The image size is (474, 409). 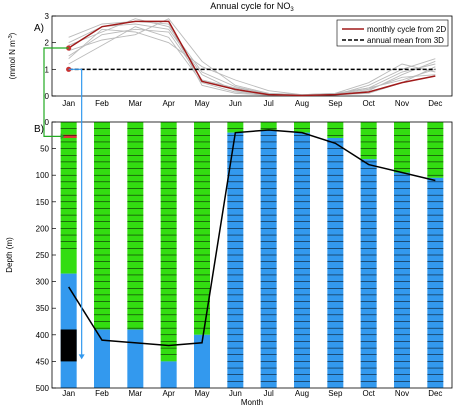 I want to click on bar-column-may, so click(x=202, y=255).